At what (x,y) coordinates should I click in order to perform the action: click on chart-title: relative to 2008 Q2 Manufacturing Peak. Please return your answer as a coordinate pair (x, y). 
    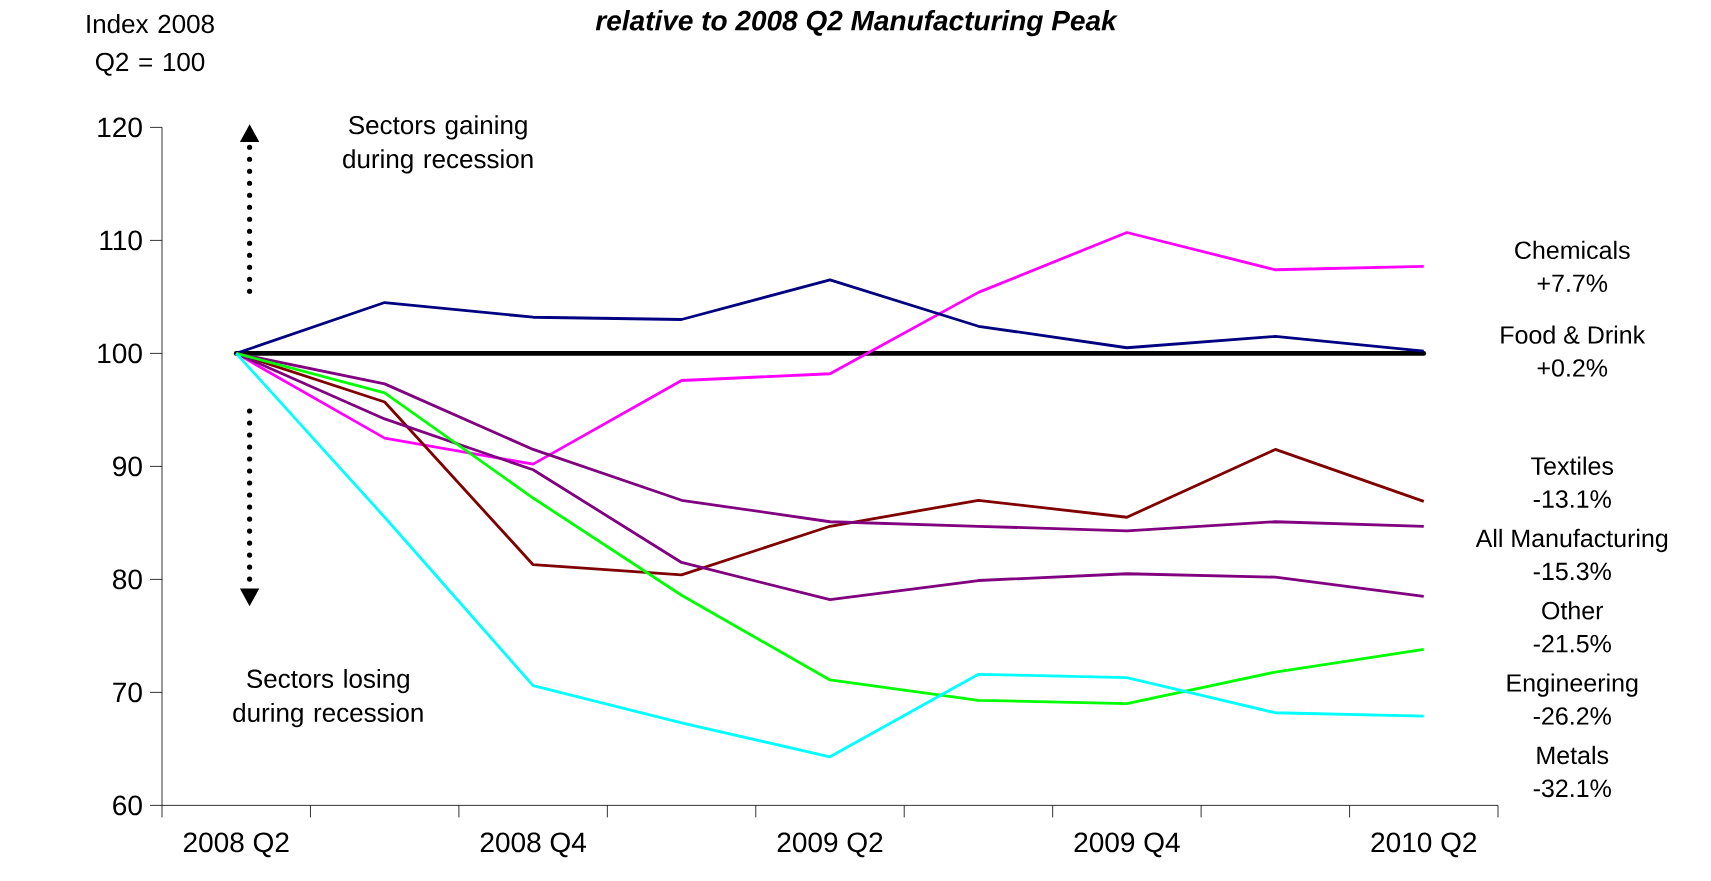
    Looking at the image, I should click on (856, 23).